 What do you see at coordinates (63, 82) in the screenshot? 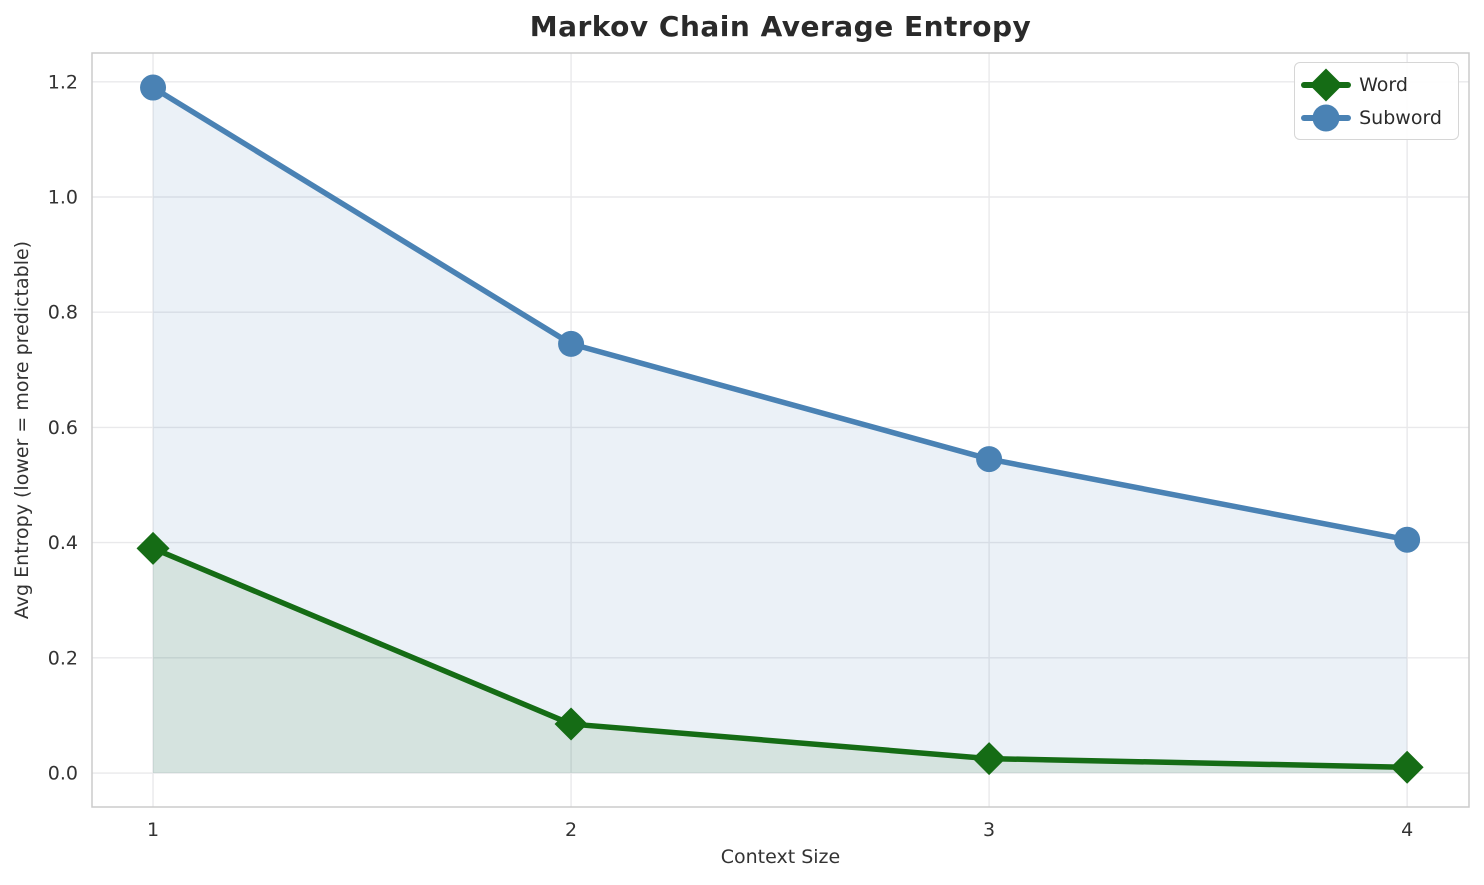
I see `y-tick-label: 1.2` at bounding box center [63, 82].